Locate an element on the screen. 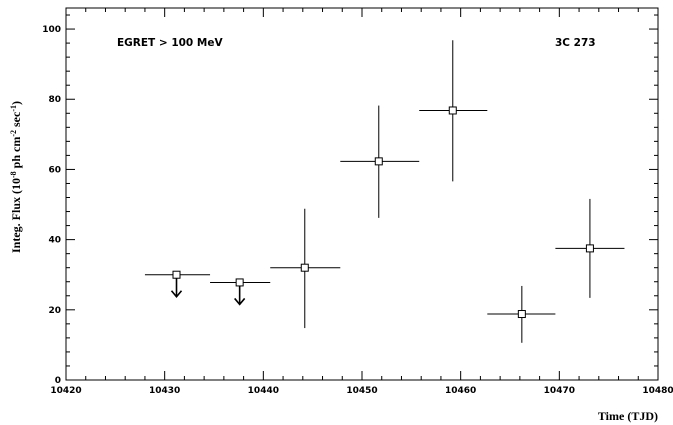 Image resolution: width=673 pixels, height=425 pixels. x-tick-label: 10440 is located at coordinates (263, 391).